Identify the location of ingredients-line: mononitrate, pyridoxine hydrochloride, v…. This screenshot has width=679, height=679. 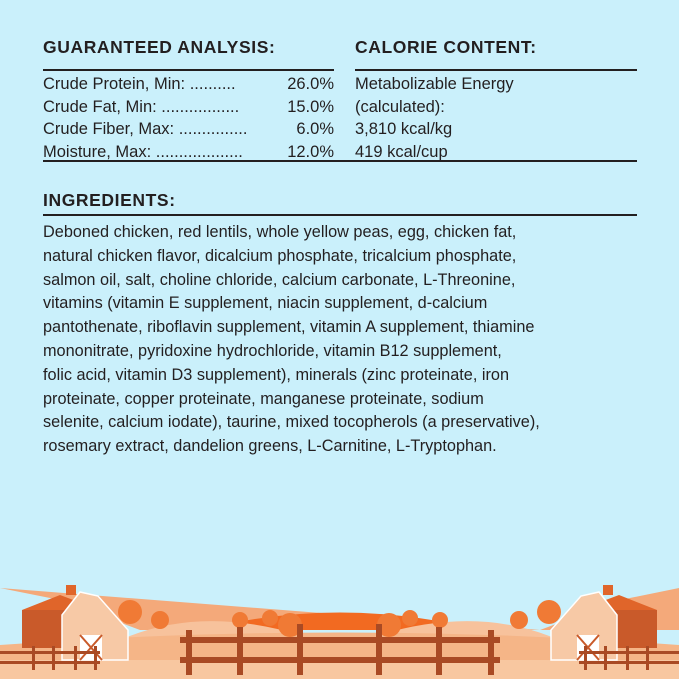
(272, 350).